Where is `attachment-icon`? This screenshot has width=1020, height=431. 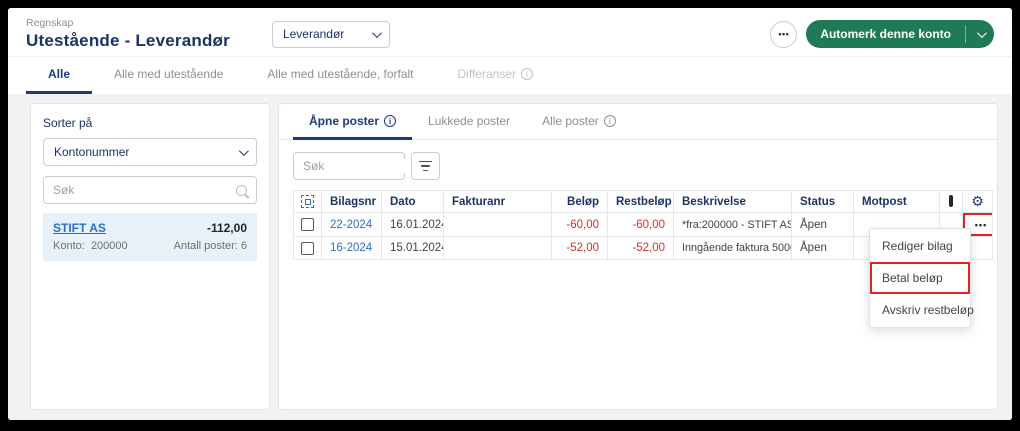
attachment-icon is located at coordinates (951, 201).